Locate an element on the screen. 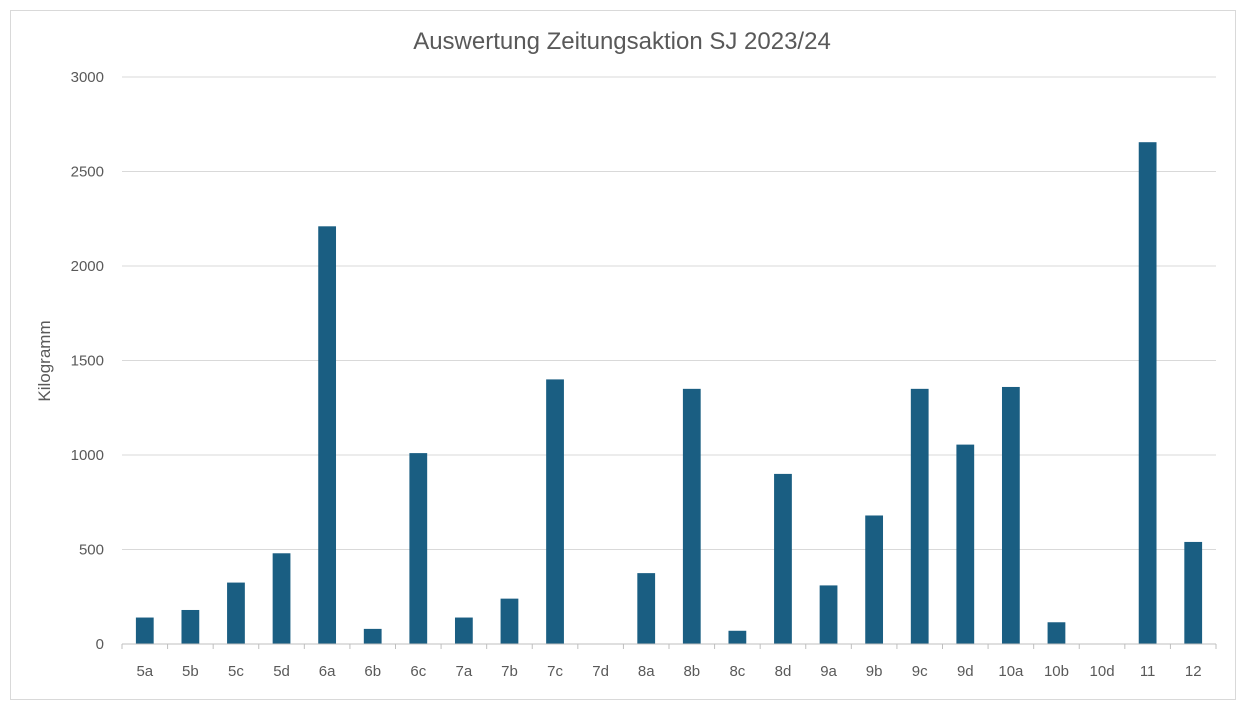 This screenshot has width=1248, height=713. y-tick-label: 2500 is located at coordinates (87, 172).